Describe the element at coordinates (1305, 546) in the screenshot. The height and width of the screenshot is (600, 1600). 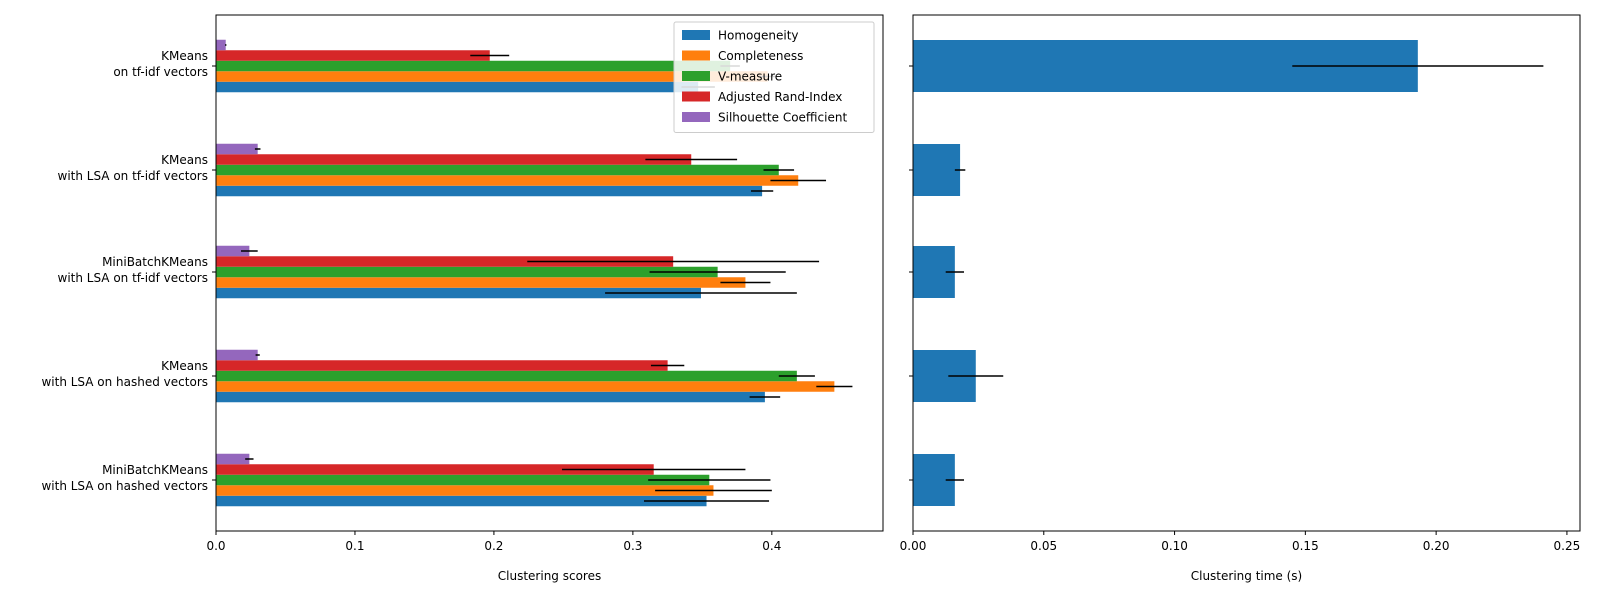
I see `x-tick-label: 0.15` at that location.